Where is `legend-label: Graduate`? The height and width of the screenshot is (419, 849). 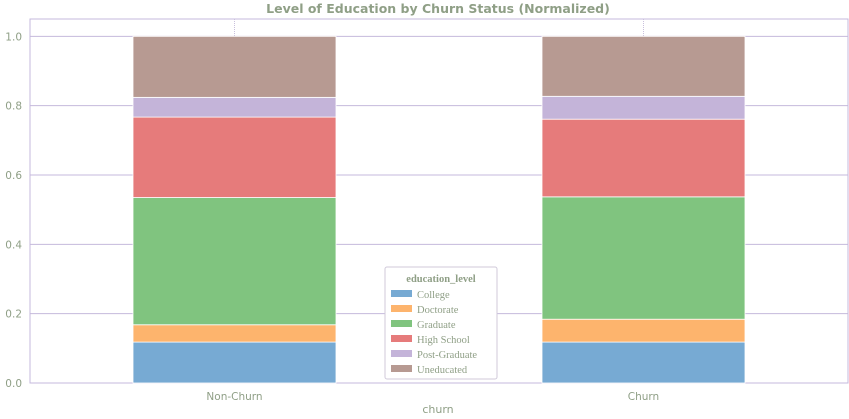 legend-label: Graduate is located at coordinates (436, 325).